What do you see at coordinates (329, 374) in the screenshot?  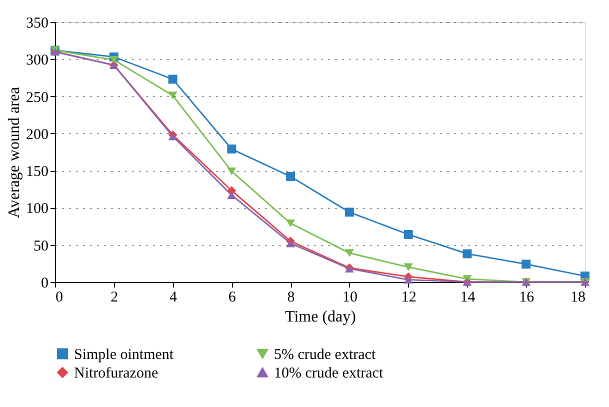 I see `legend-label: 10% crude extract` at bounding box center [329, 374].